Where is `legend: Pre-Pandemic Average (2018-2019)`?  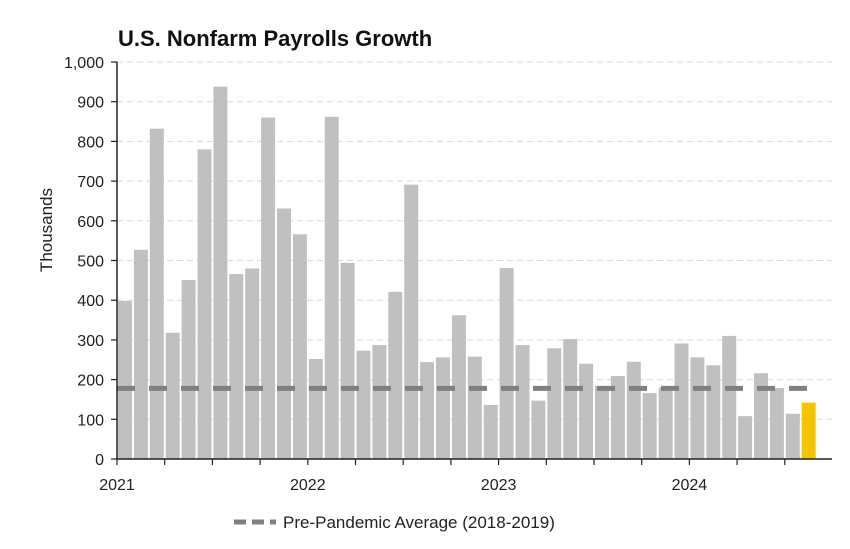 legend: Pre-Pandemic Average (2018-2019) is located at coordinates (394, 522).